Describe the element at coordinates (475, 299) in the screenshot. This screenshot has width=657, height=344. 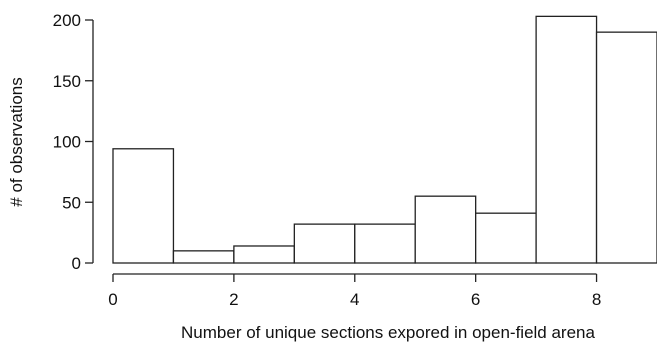
I see `x-tick-label-3: 6` at that location.